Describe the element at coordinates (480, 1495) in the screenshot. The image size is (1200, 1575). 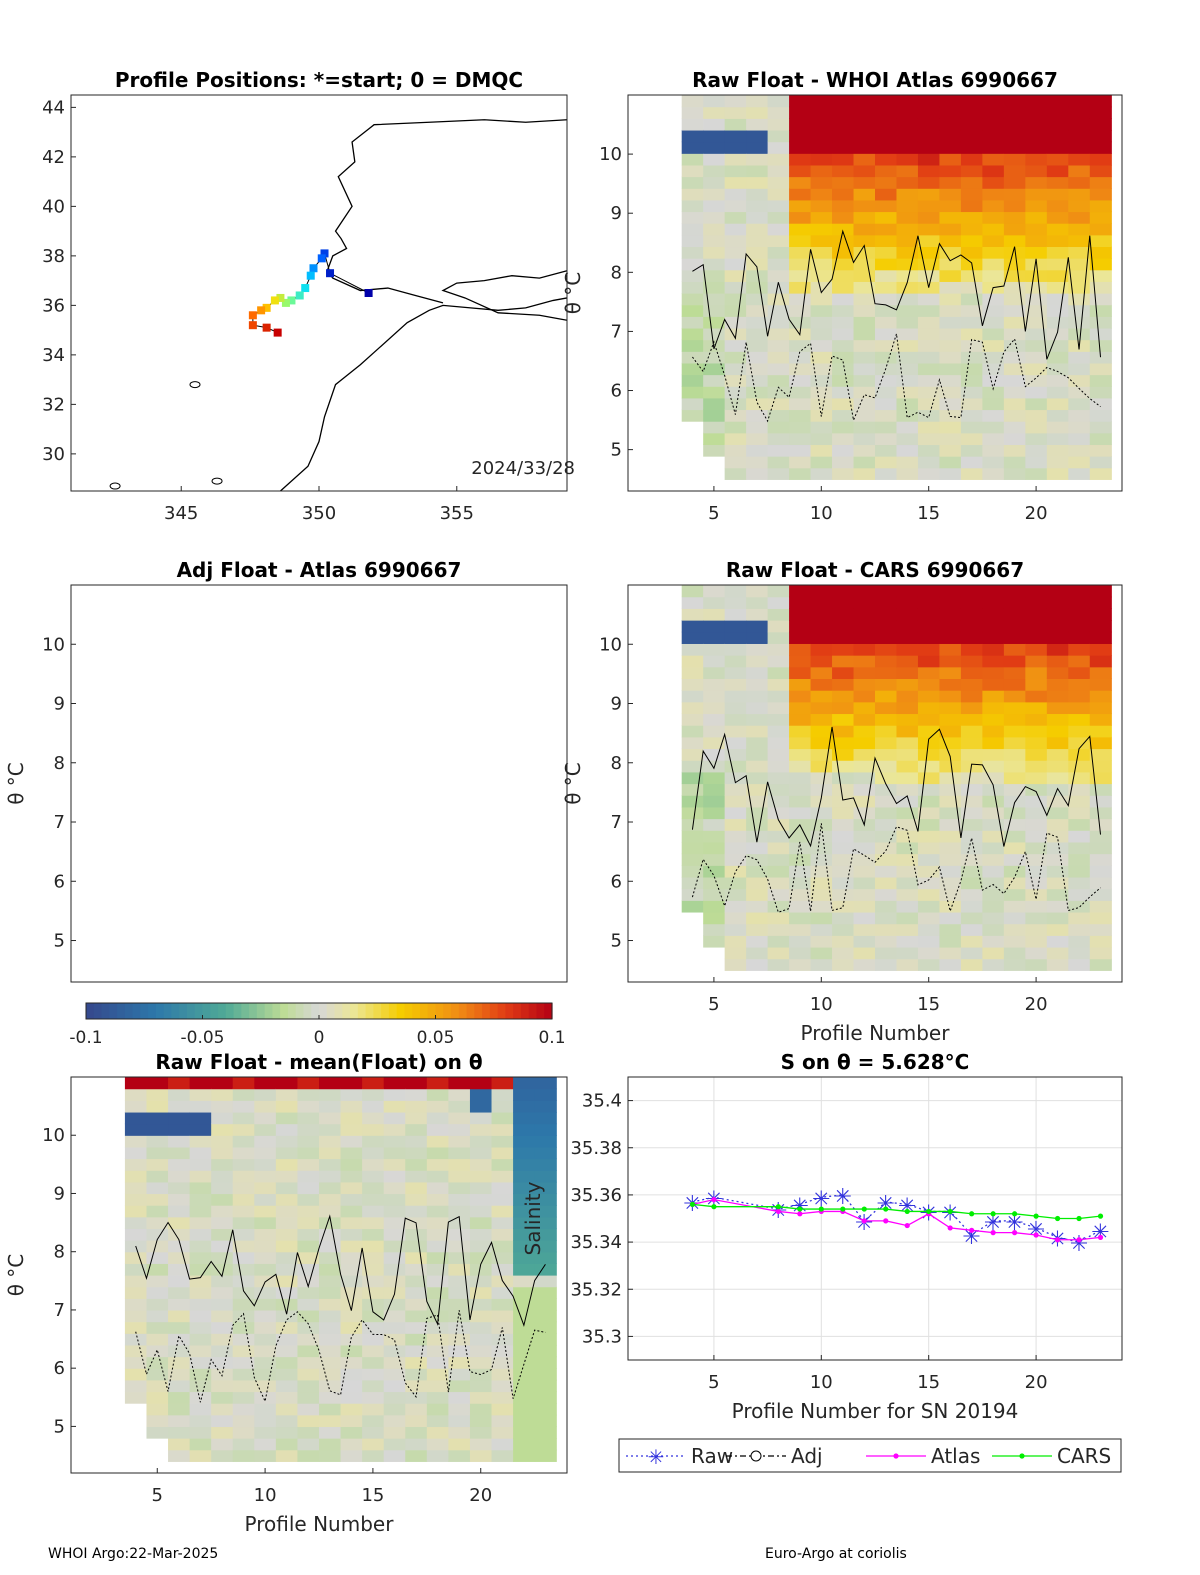
I see `x-tick-label: 20` at that location.